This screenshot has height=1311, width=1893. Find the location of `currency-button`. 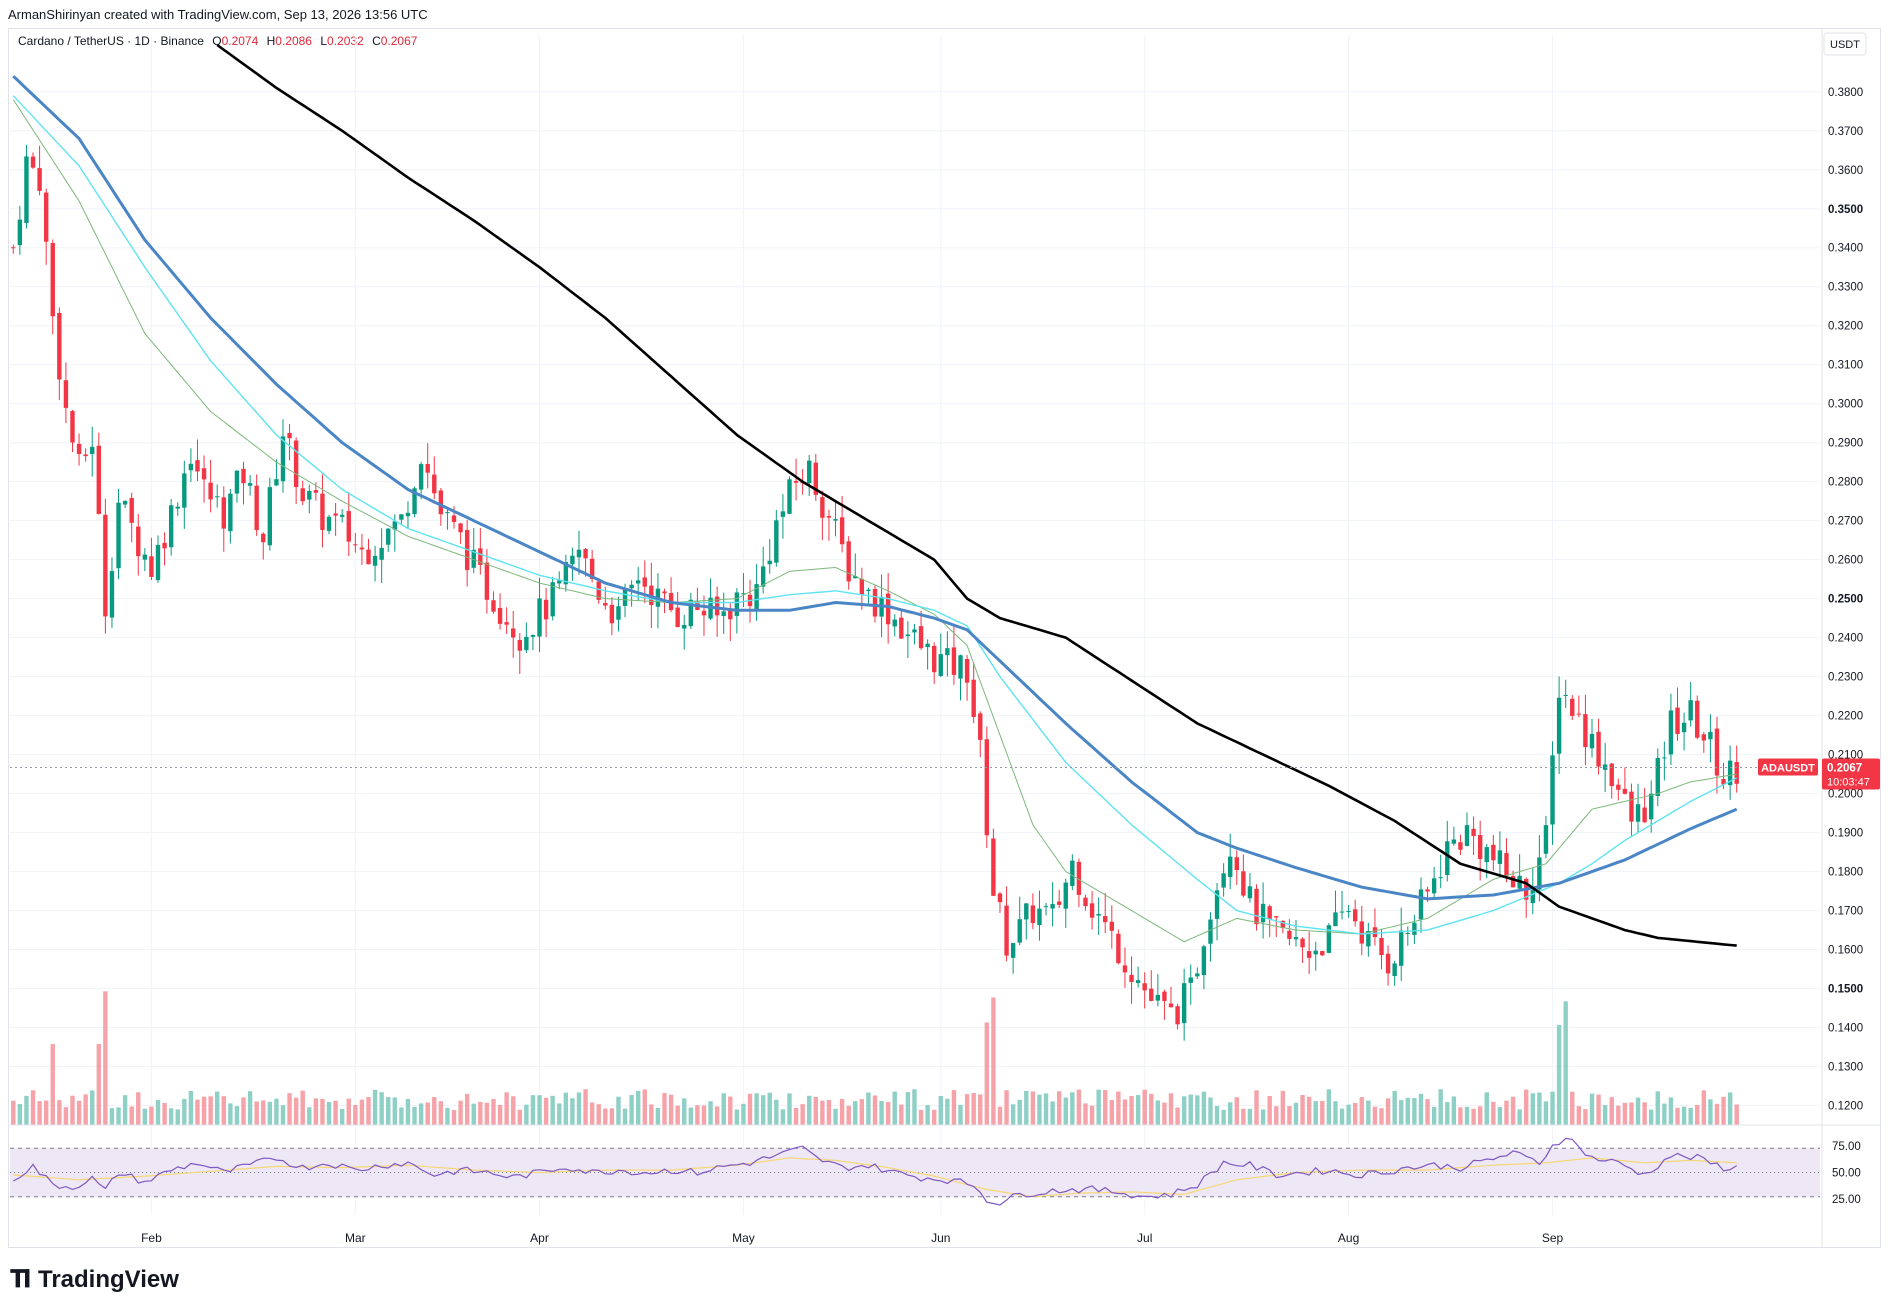

currency-button is located at coordinates (1845, 44).